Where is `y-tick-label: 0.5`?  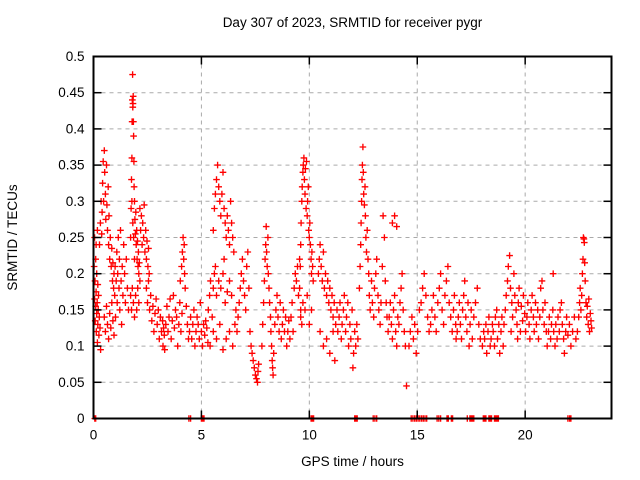
y-tick-label: 0.5 is located at coordinates (75, 56).